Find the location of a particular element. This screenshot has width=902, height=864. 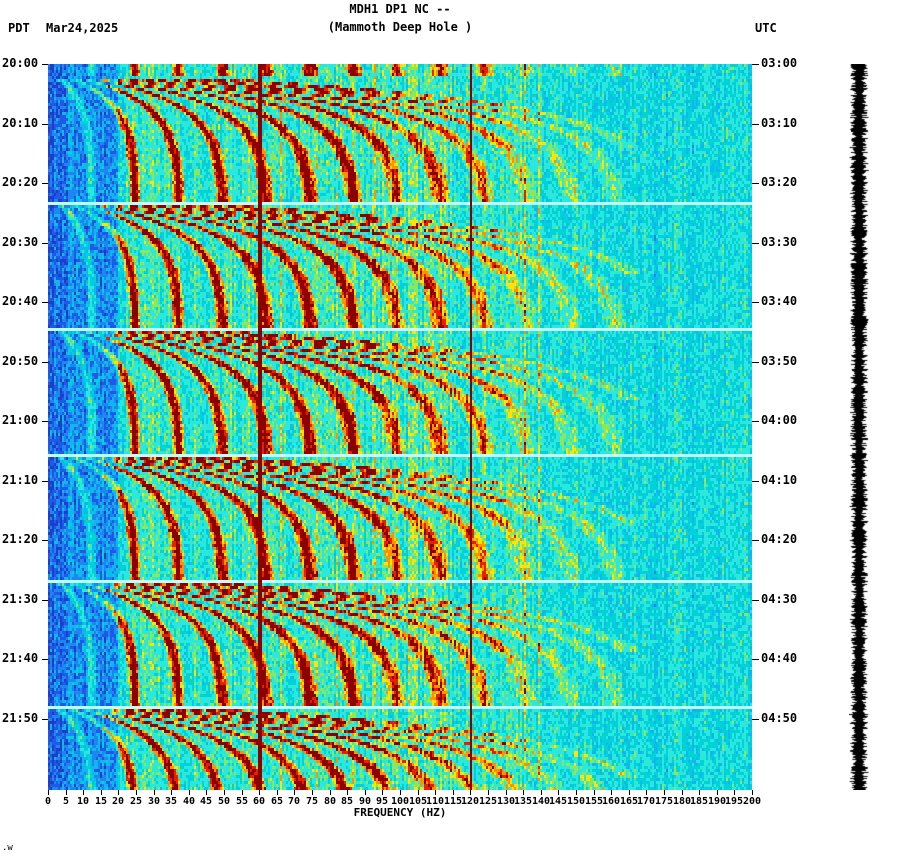

freq-tick-label: 130 is located at coordinates (506, 801).